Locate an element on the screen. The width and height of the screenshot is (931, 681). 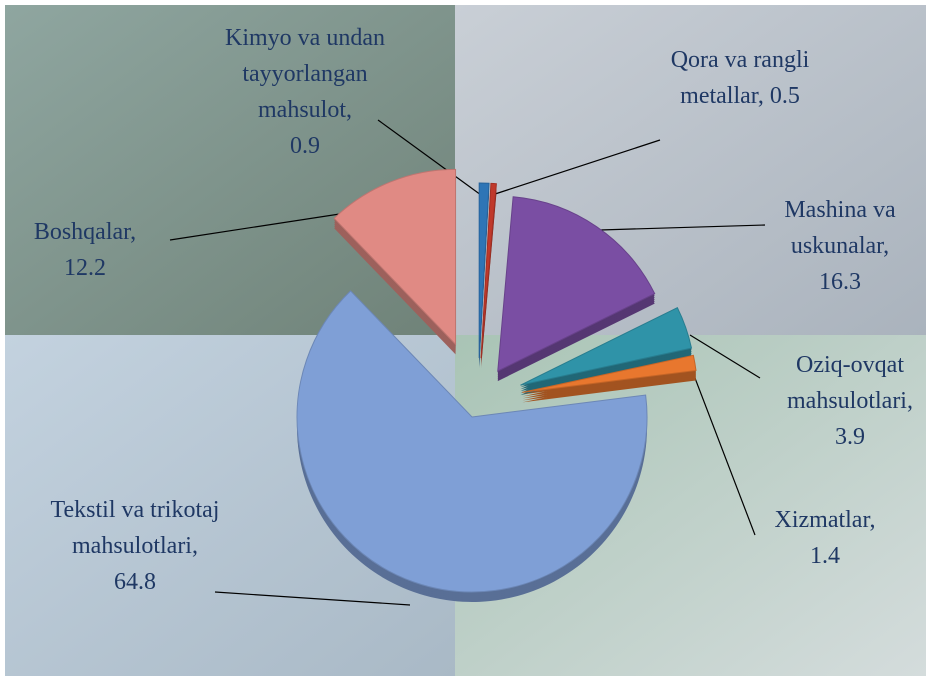
category-label: Oziq-ovqat mahsulotlari, is located at coordinates (850, 383).